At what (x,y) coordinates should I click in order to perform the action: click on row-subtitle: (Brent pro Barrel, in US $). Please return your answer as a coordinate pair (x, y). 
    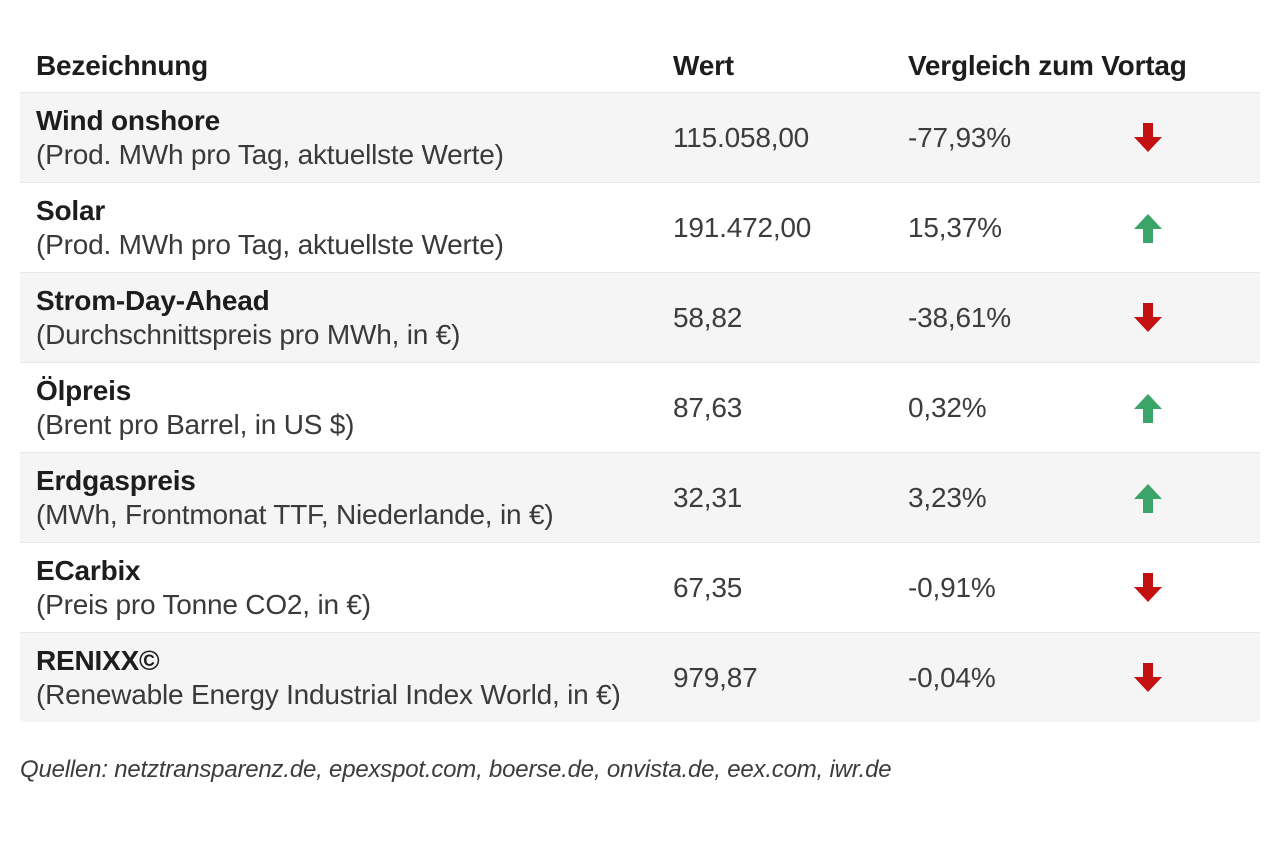
    Looking at the image, I should click on (195, 424).